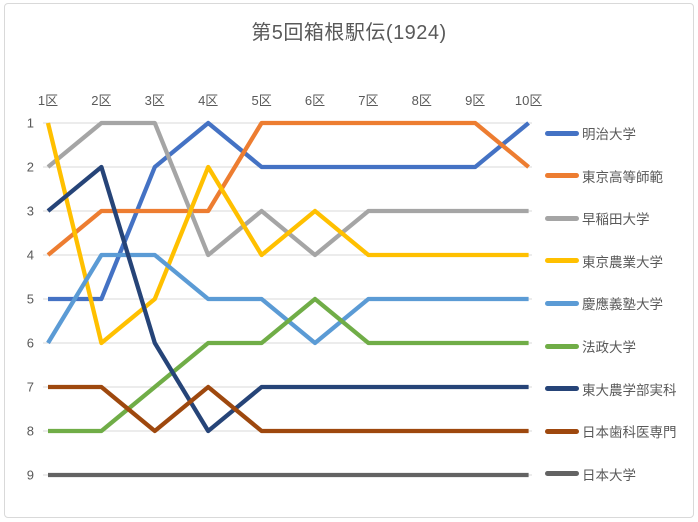  What do you see at coordinates (155, 100) in the screenshot?
I see `x-axis-category-label: 3区` at bounding box center [155, 100].